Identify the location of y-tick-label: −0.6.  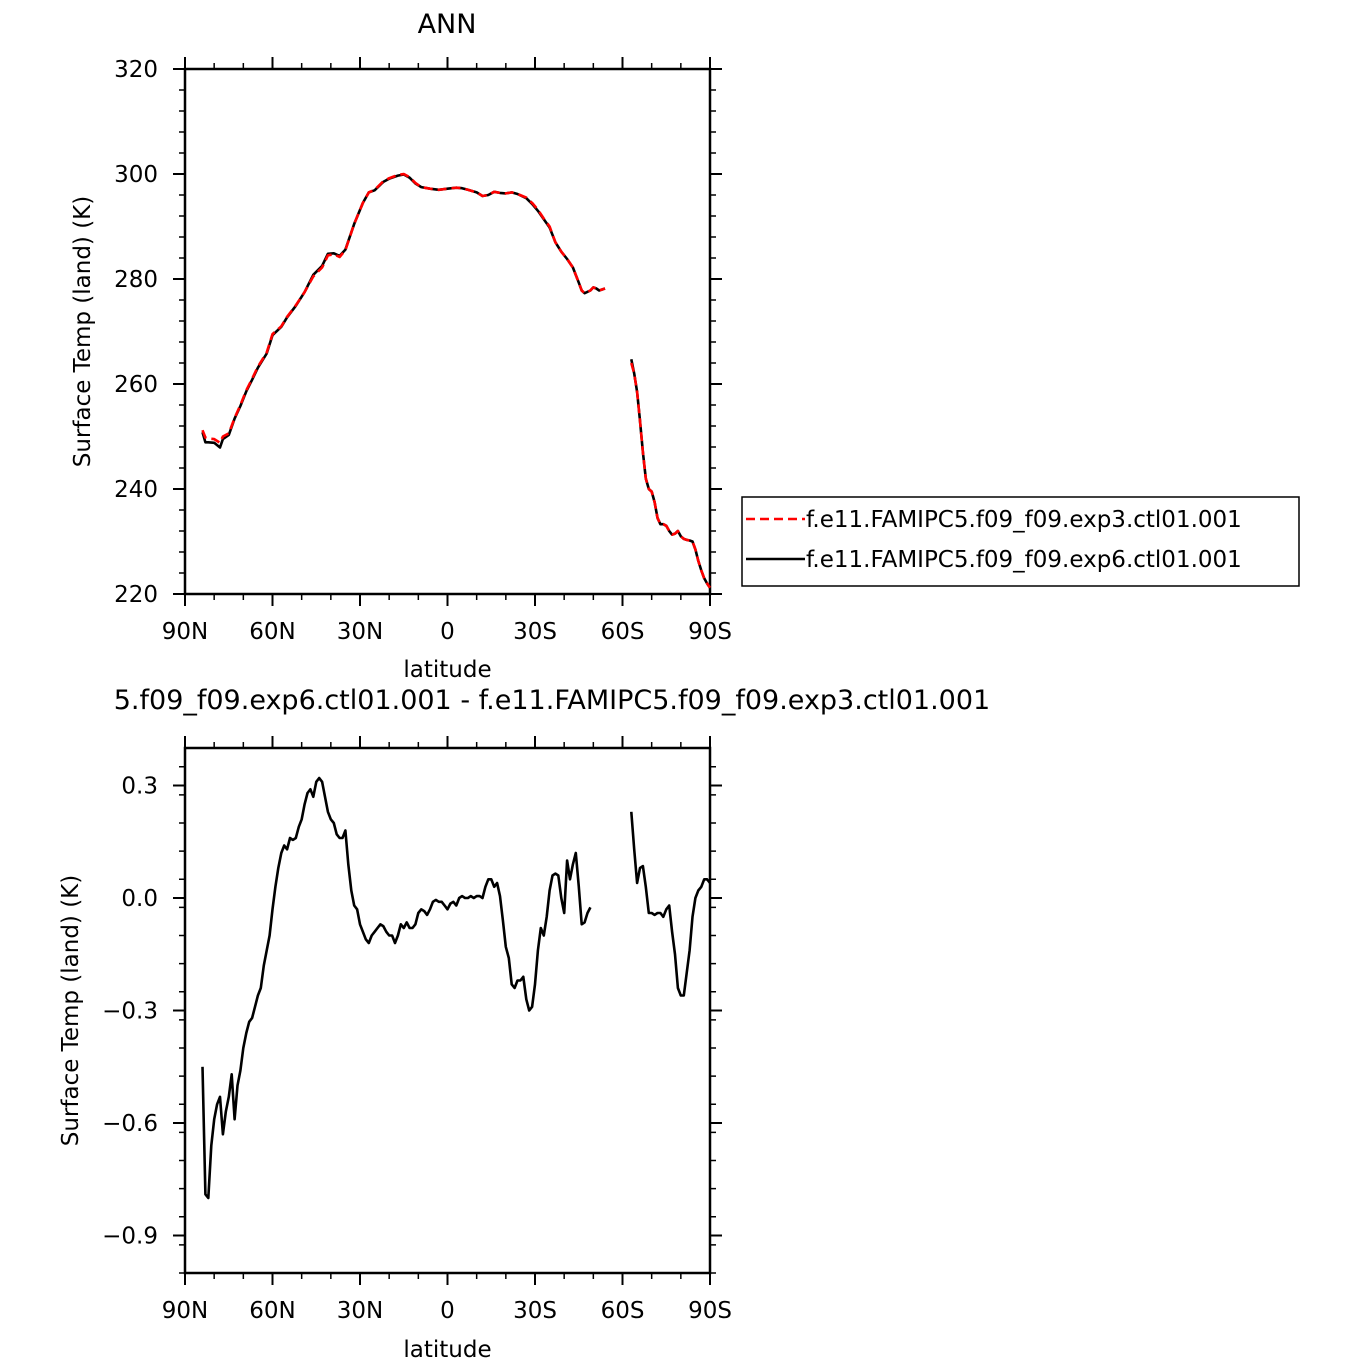
(130, 1124).